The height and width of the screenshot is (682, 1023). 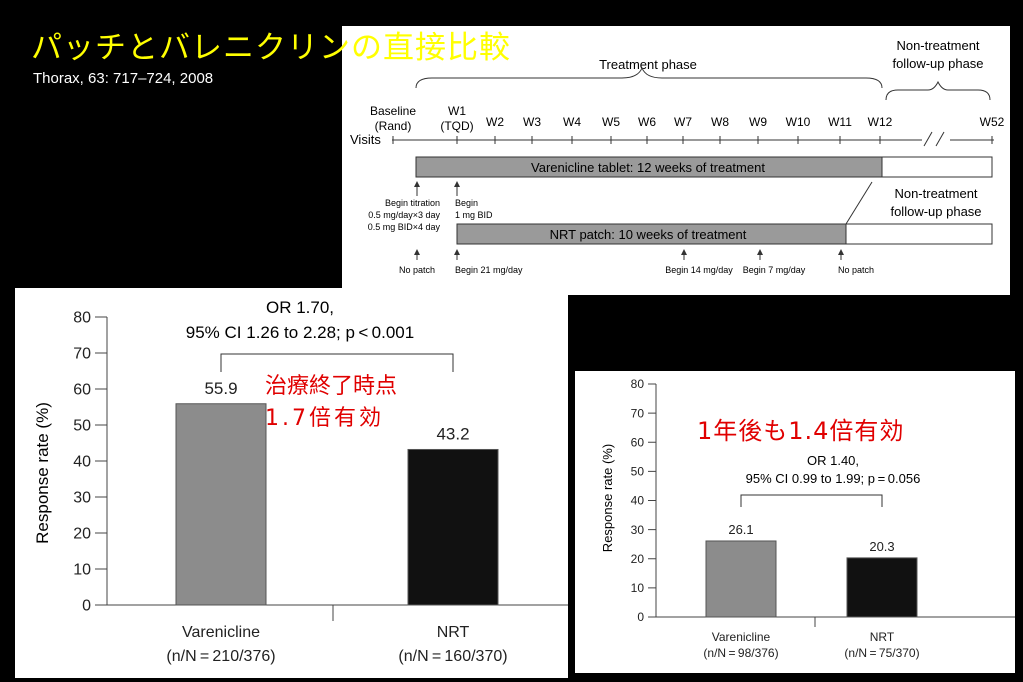 What do you see at coordinates (856, 270) in the screenshot?
I see `note-no-patch-end: No patch` at bounding box center [856, 270].